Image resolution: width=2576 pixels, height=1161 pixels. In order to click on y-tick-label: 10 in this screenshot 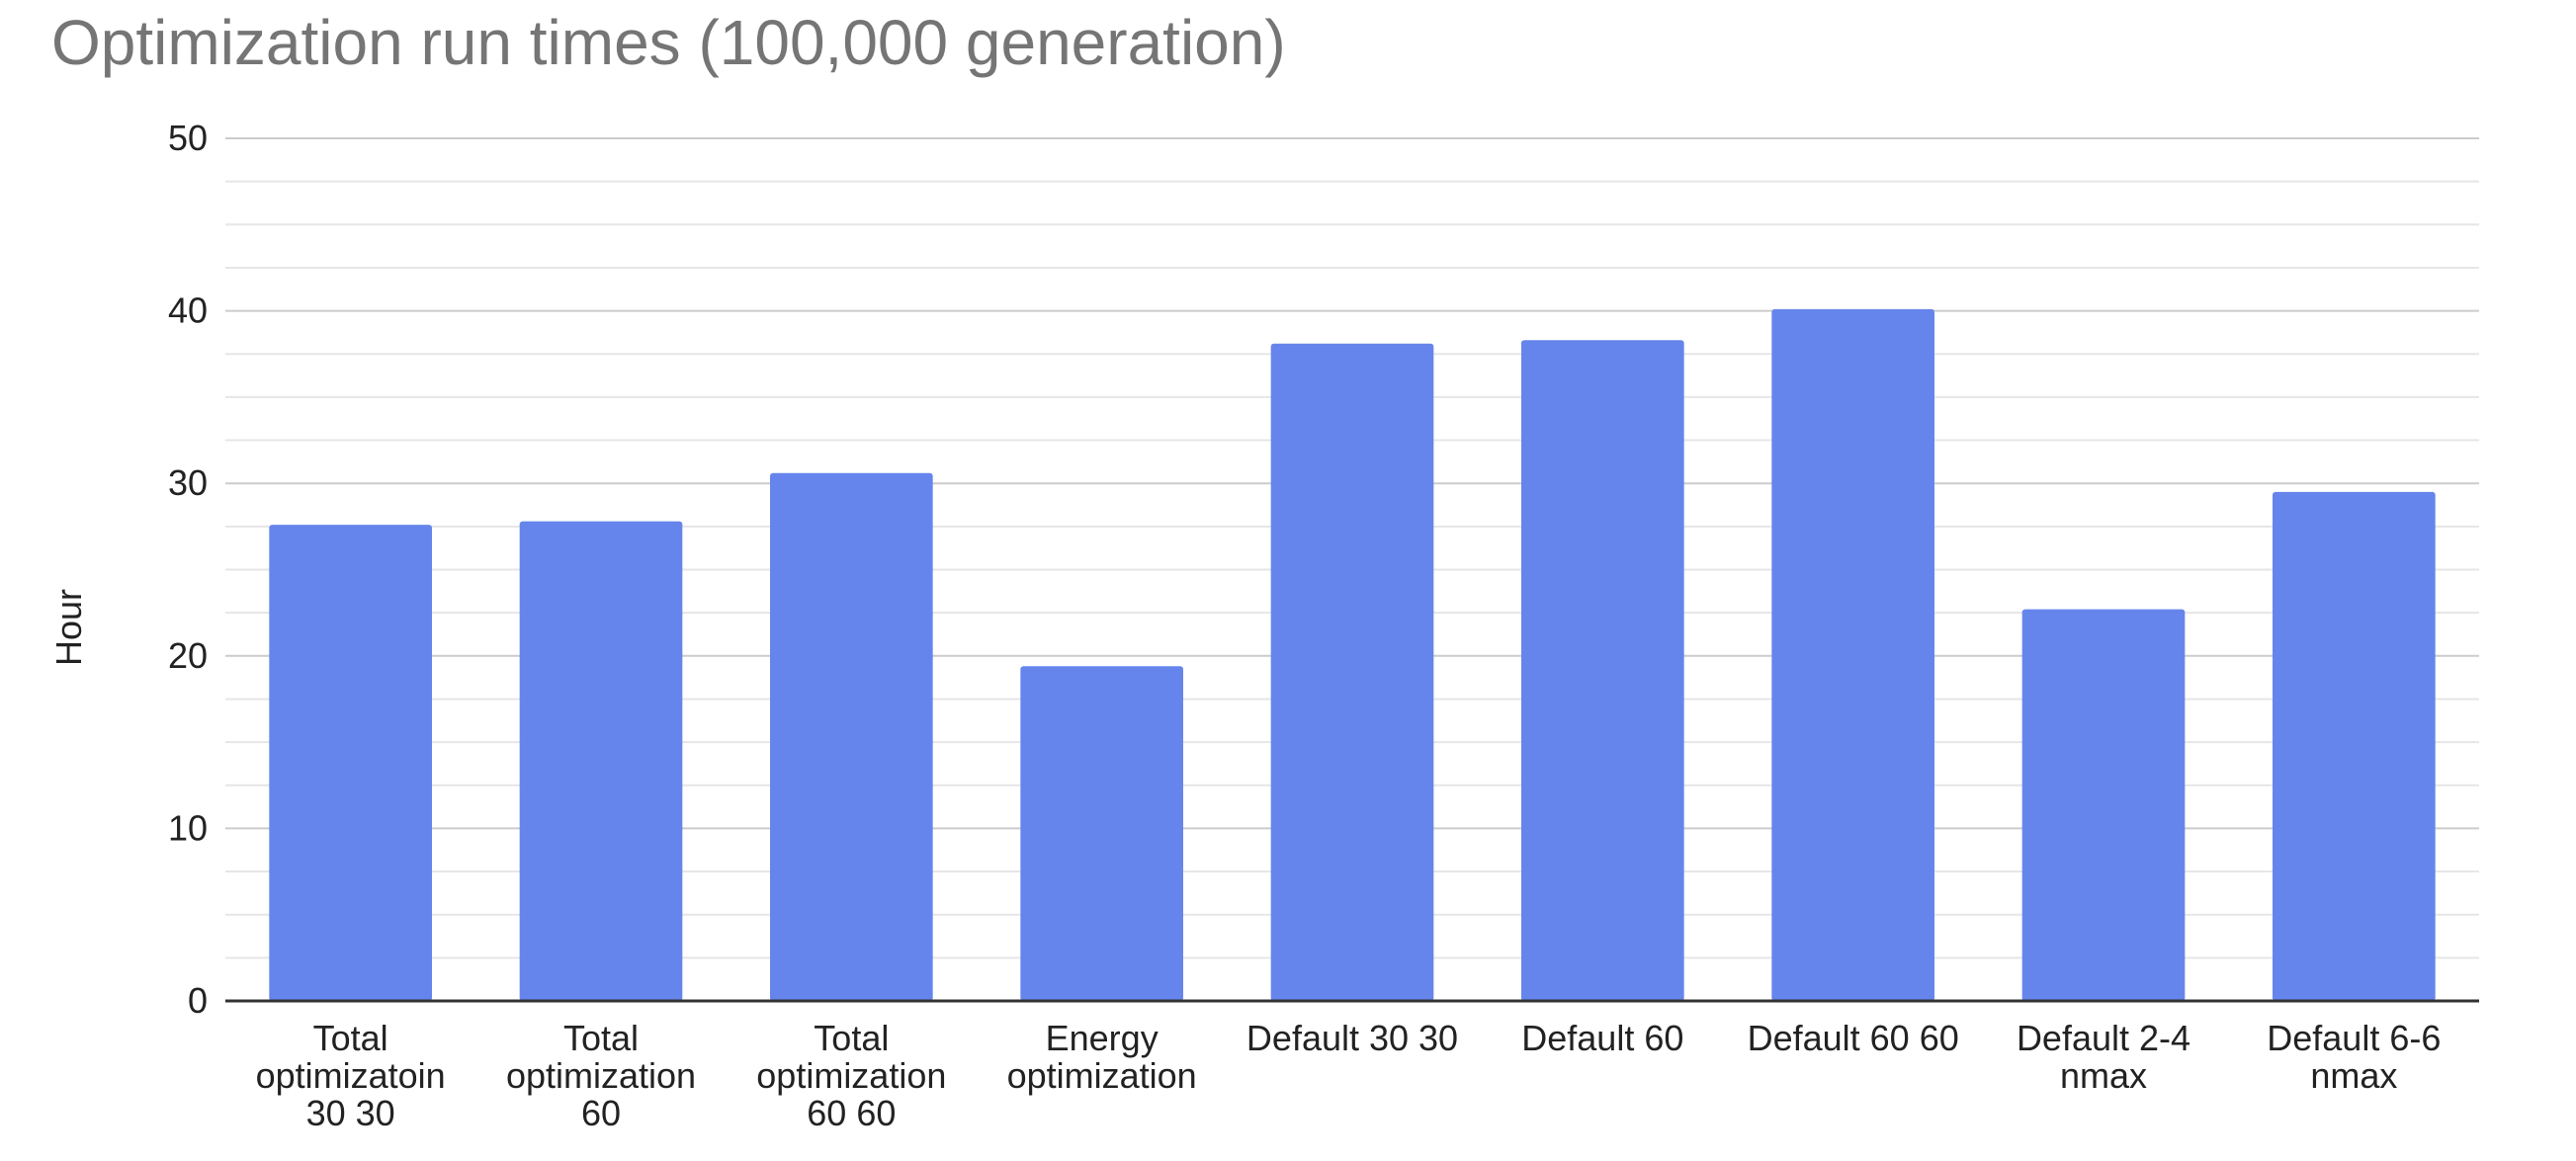, I will do `click(188, 827)`.